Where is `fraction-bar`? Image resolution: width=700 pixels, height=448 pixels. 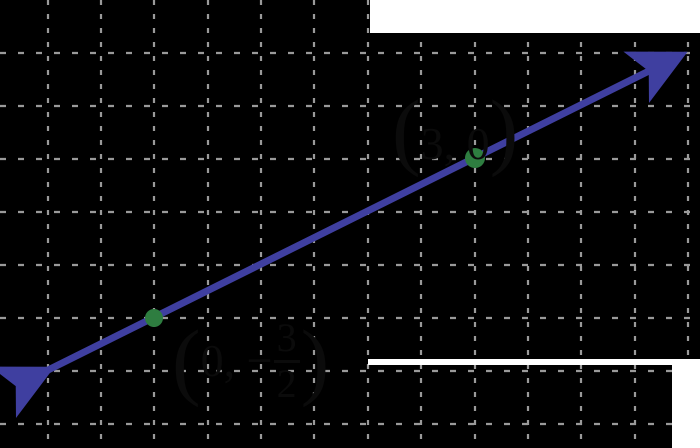 fraction-bar is located at coordinates (286, 361).